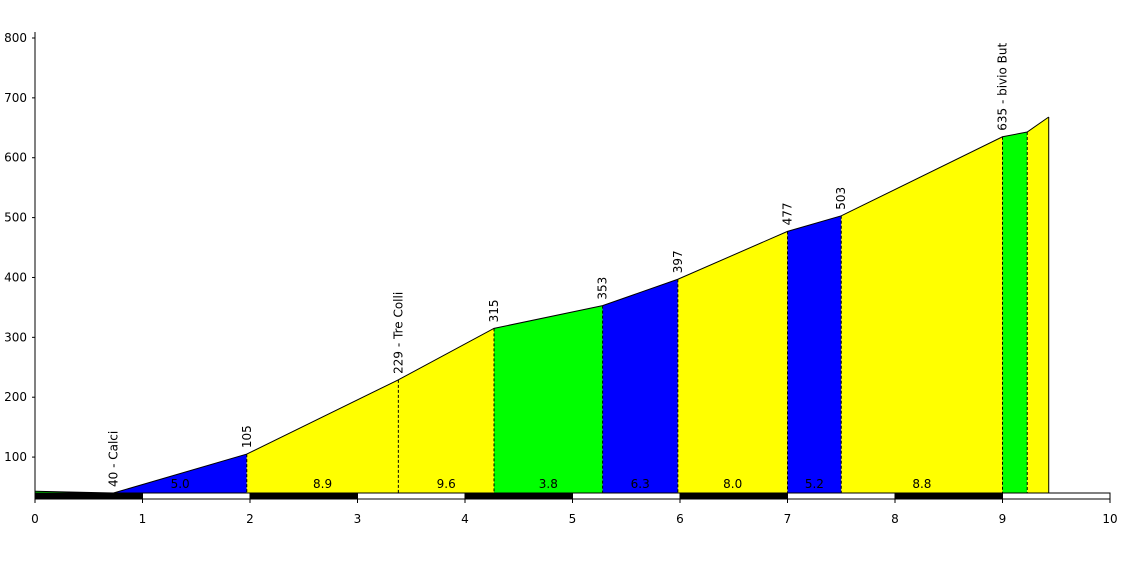  Describe the element at coordinates (921, 484) in the screenshot. I see `grade-label: 8.8` at that location.